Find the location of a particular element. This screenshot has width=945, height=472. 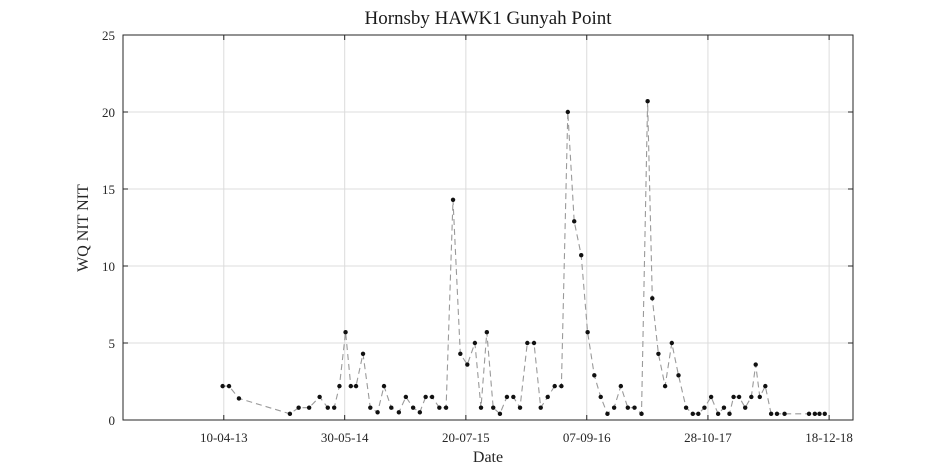

y-tick-label: 20 is located at coordinates (108, 112).